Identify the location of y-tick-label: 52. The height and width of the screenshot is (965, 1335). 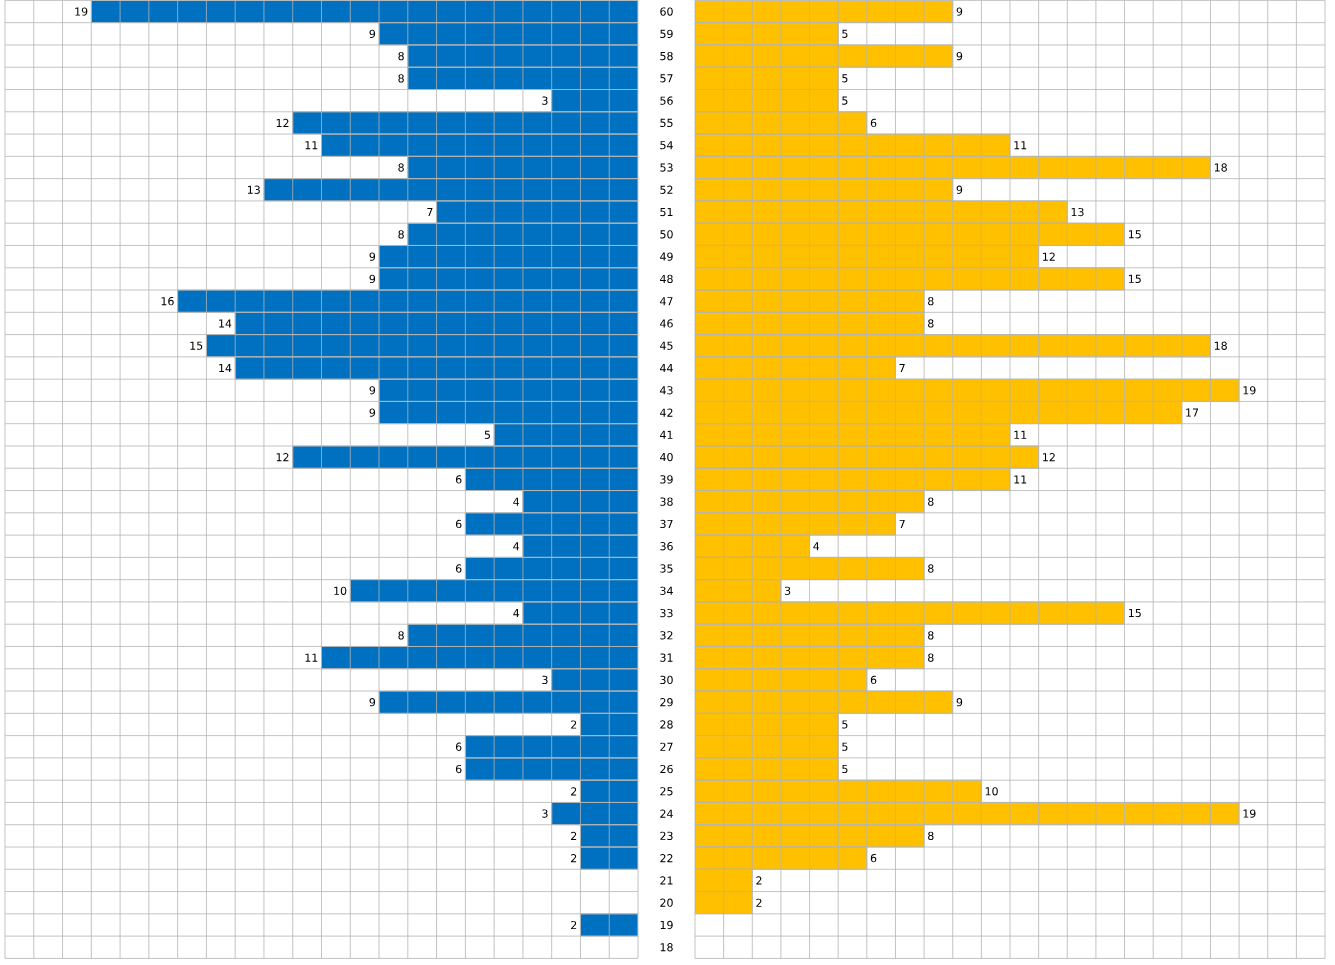
(666, 189).